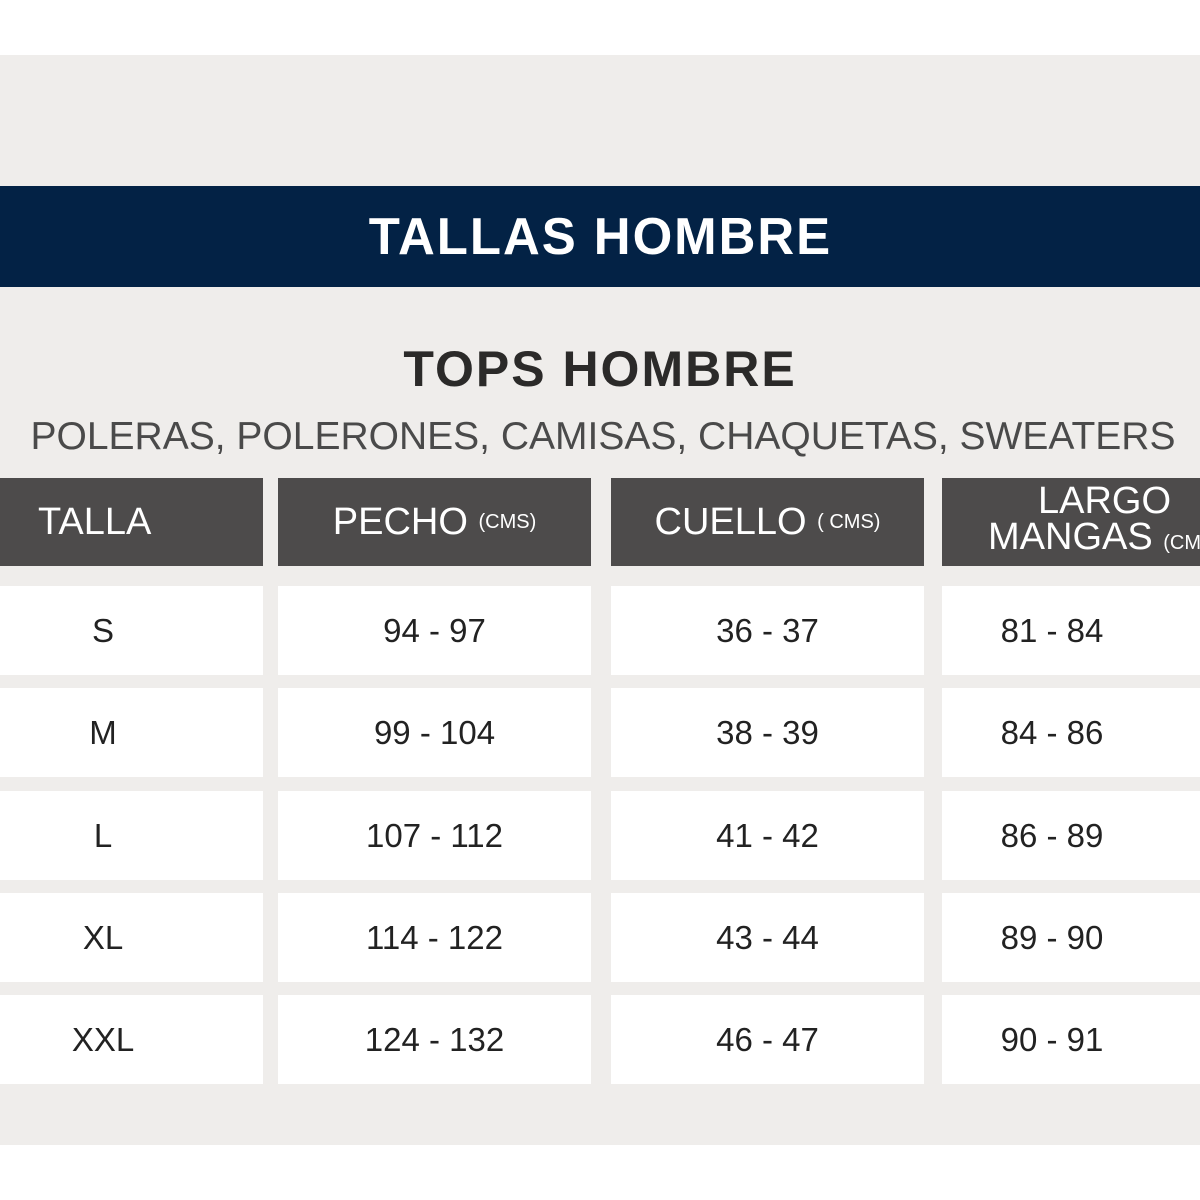  I want to click on cell-value: 124 - 132, so click(434, 1039).